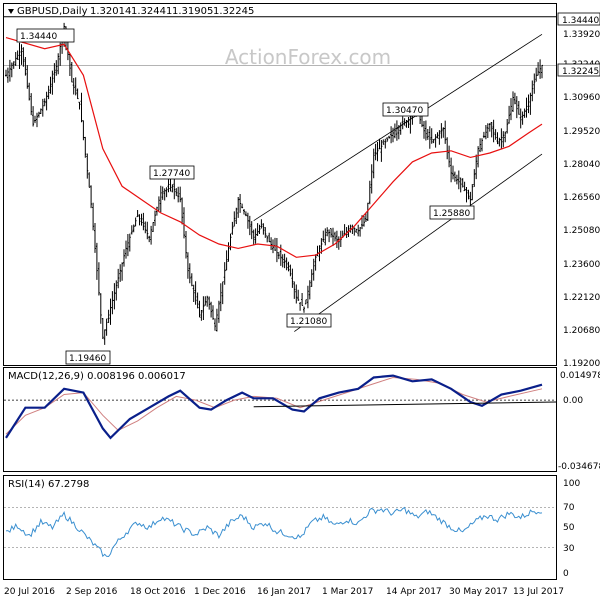 The width and height of the screenshot is (600, 600). I want to click on x-tick-label: 2 Sep 2016, so click(92, 592).